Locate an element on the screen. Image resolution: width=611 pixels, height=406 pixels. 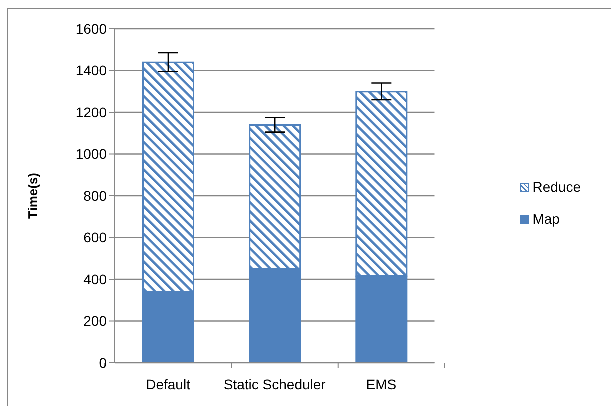
x-tick-label: Static Scheduler is located at coordinates (275, 384).